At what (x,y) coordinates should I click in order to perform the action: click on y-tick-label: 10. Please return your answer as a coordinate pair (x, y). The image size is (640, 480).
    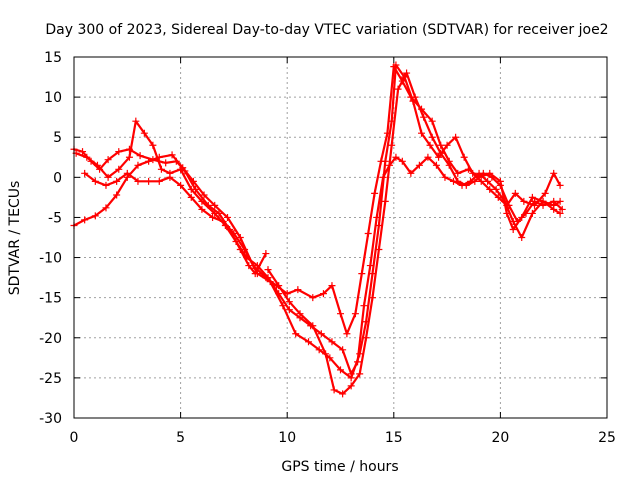
    Looking at the image, I should click on (53, 98).